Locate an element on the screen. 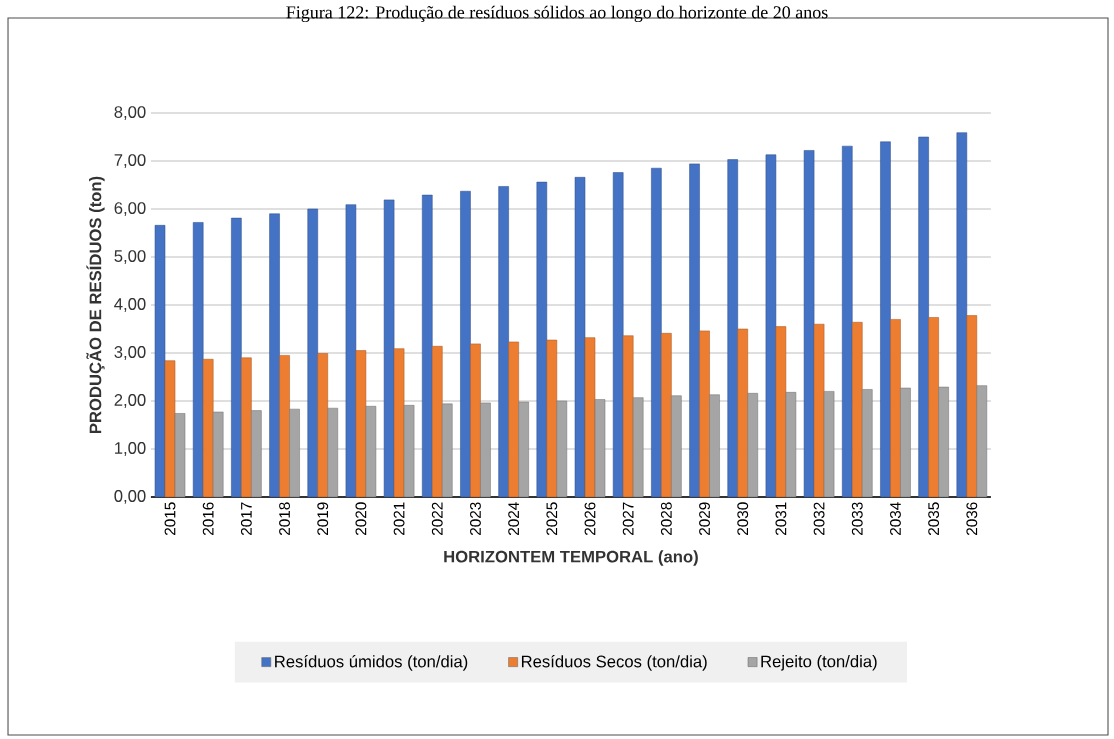  y-tick-label: 5,00 is located at coordinates (130, 257).